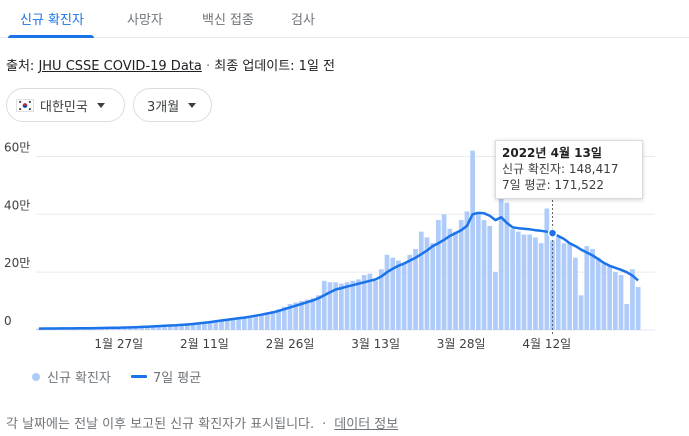 Image resolution: width=689 pixels, height=436 pixels. What do you see at coordinates (145, 20) in the screenshot?
I see `tab-deaths: 사망자` at bounding box center [145, 20].